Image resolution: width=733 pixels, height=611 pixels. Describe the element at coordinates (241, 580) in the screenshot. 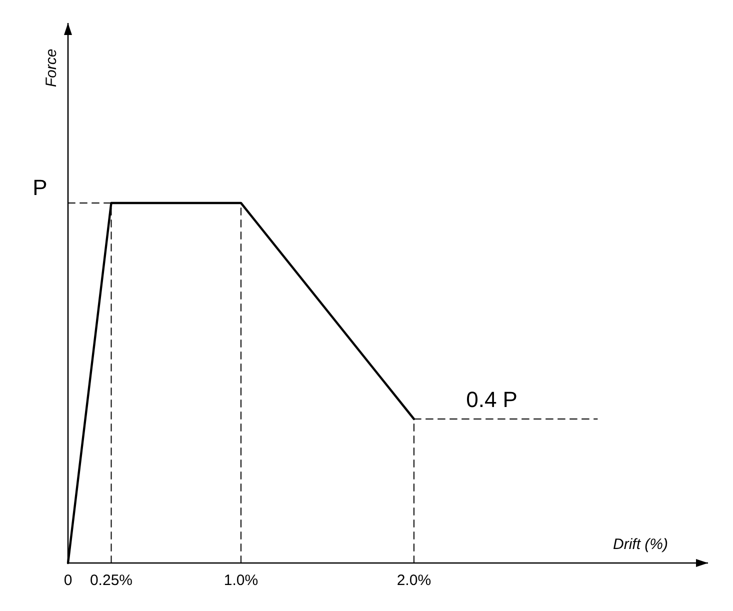

I see `x-tick-label: 1.0%` at that location.